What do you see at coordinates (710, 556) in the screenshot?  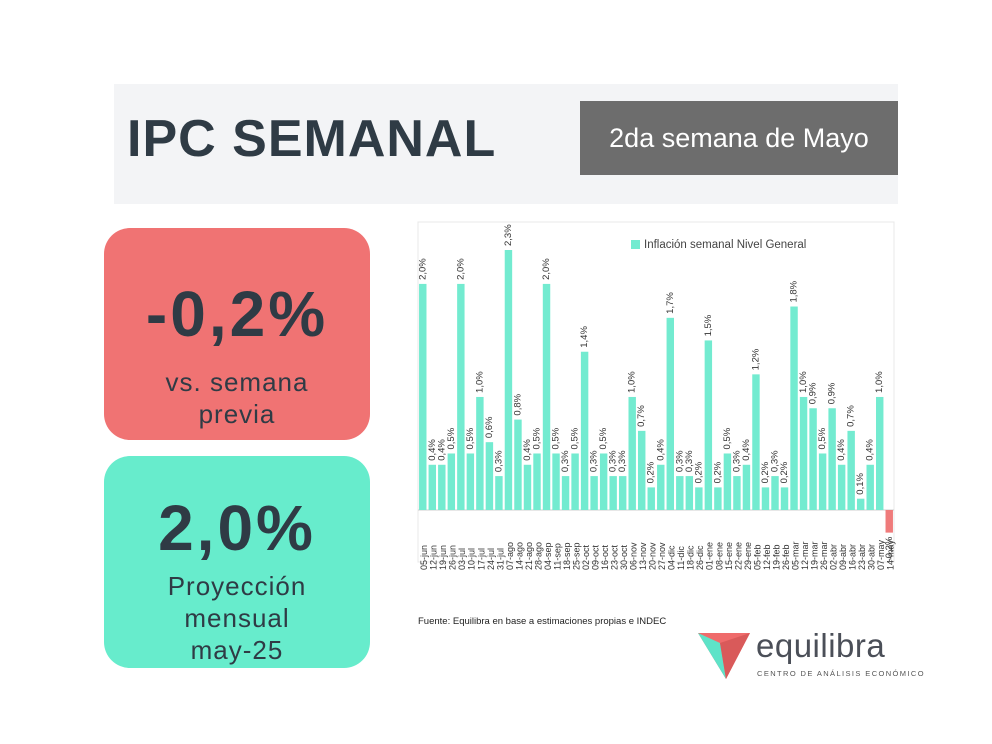 I see `x-tick-label: 01-ene` at bounding box center [710, 556].